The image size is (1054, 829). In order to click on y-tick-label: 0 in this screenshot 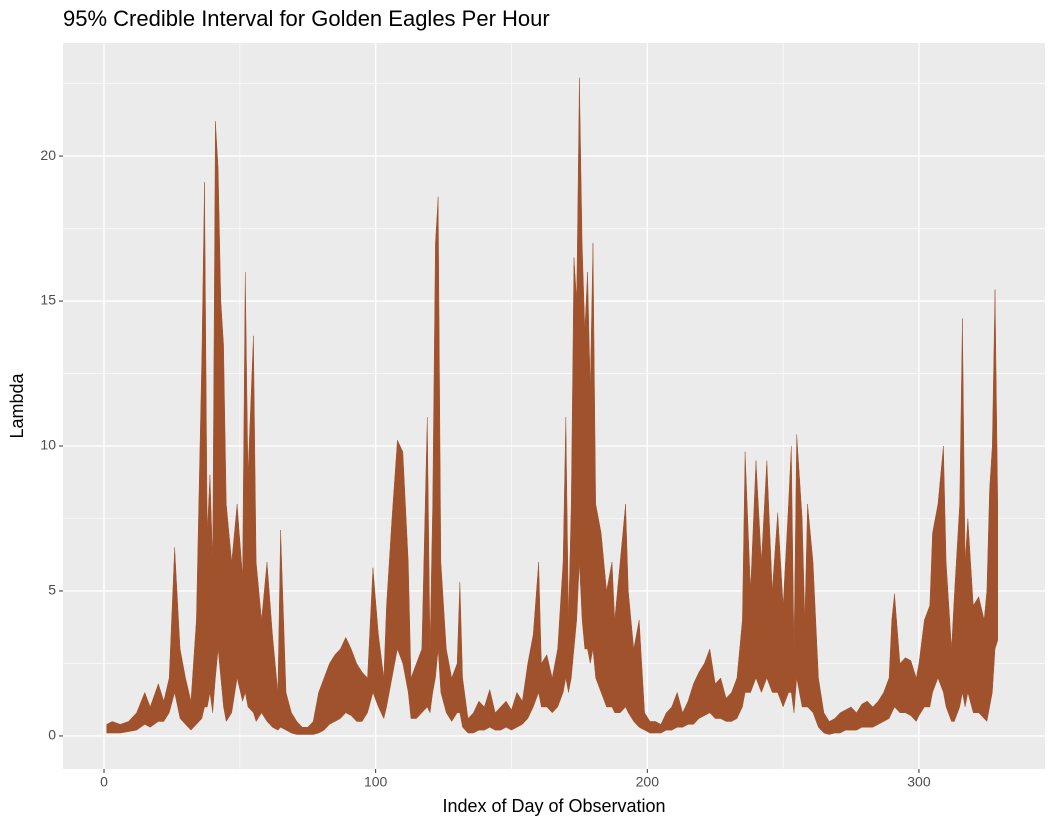, I will do `click(52, 735)`.